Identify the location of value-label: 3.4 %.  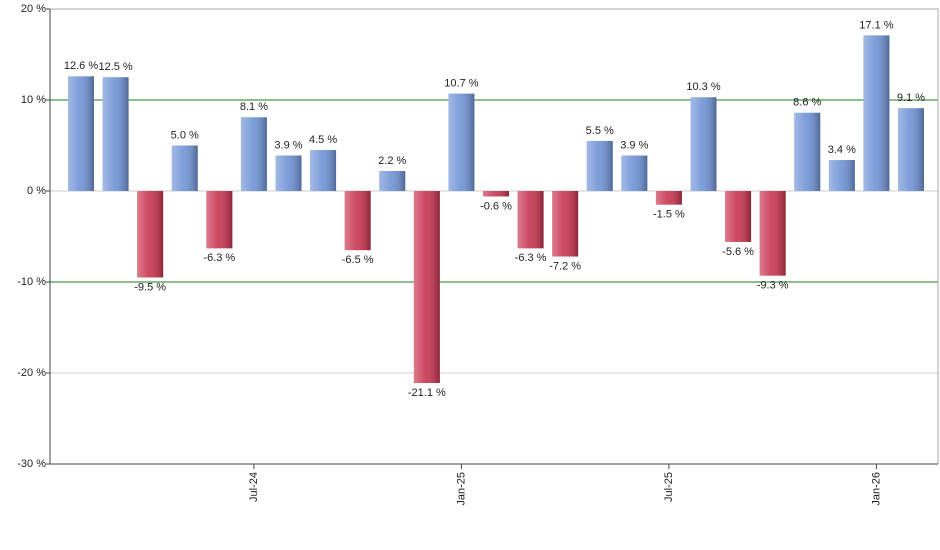
(842, 150).